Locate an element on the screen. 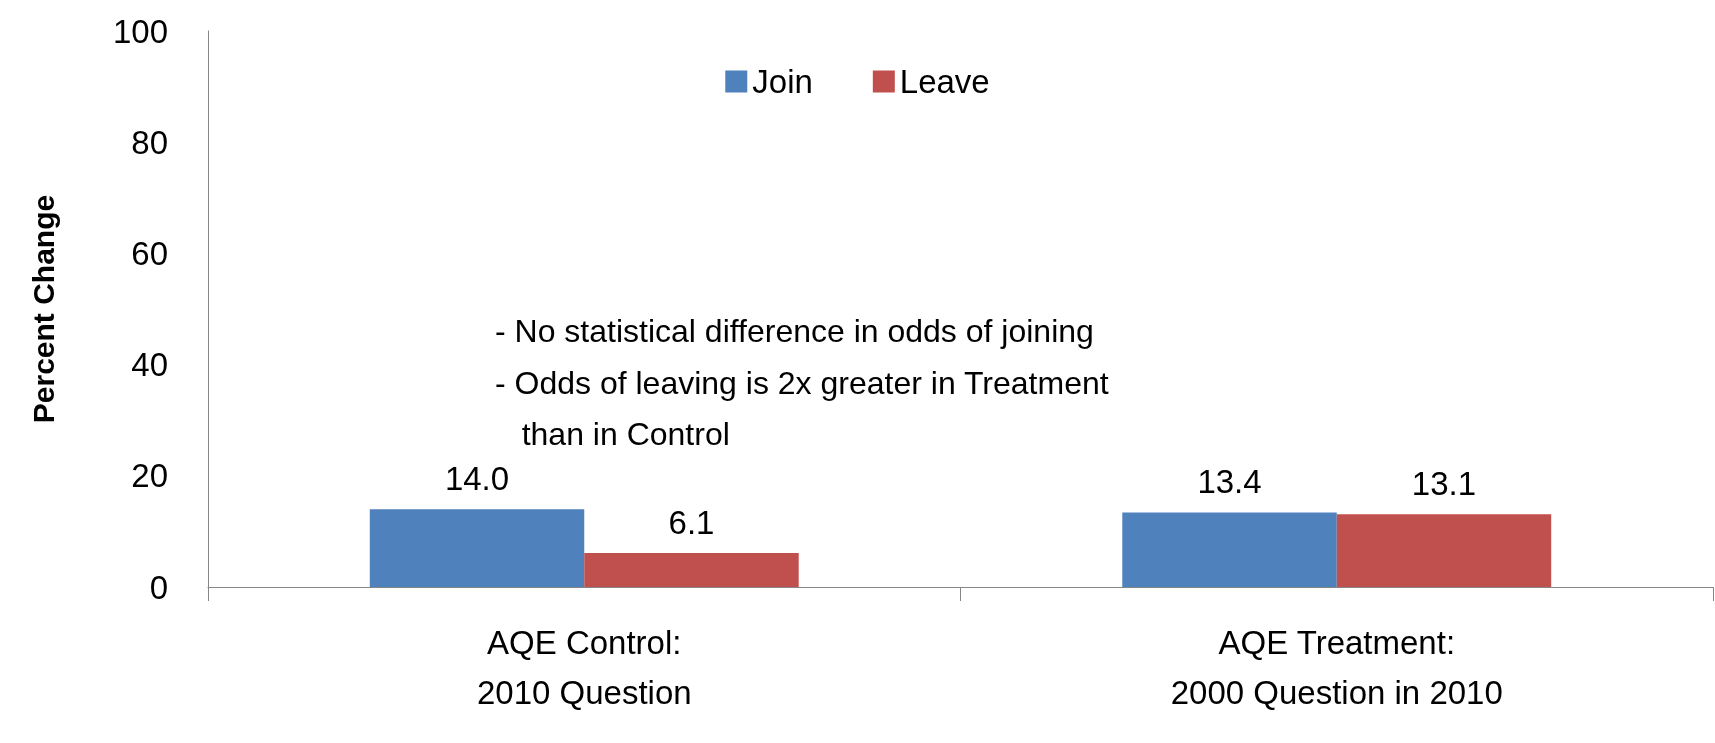 The height and width of the screenshot is (743, 1715). y-tick-label: 100 is located at coordinates (140, 31).